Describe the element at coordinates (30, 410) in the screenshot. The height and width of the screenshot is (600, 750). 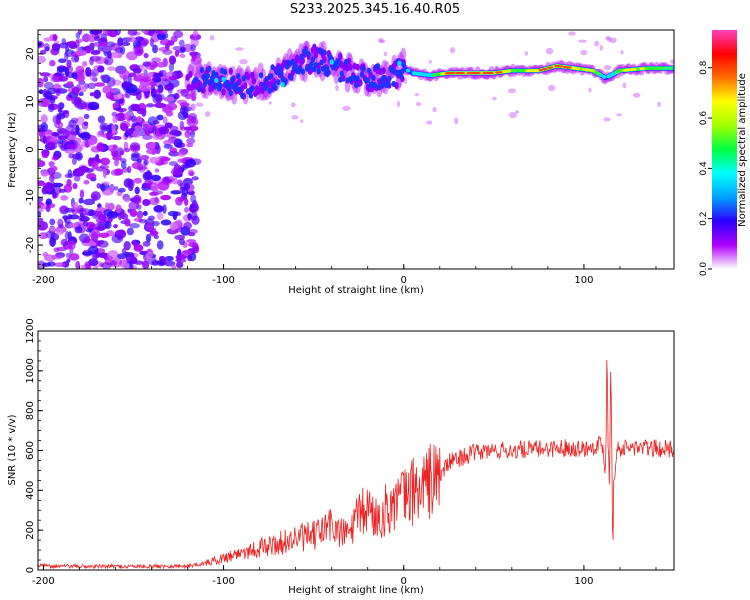
I see `snr-y-tick-label: 800` at that location.